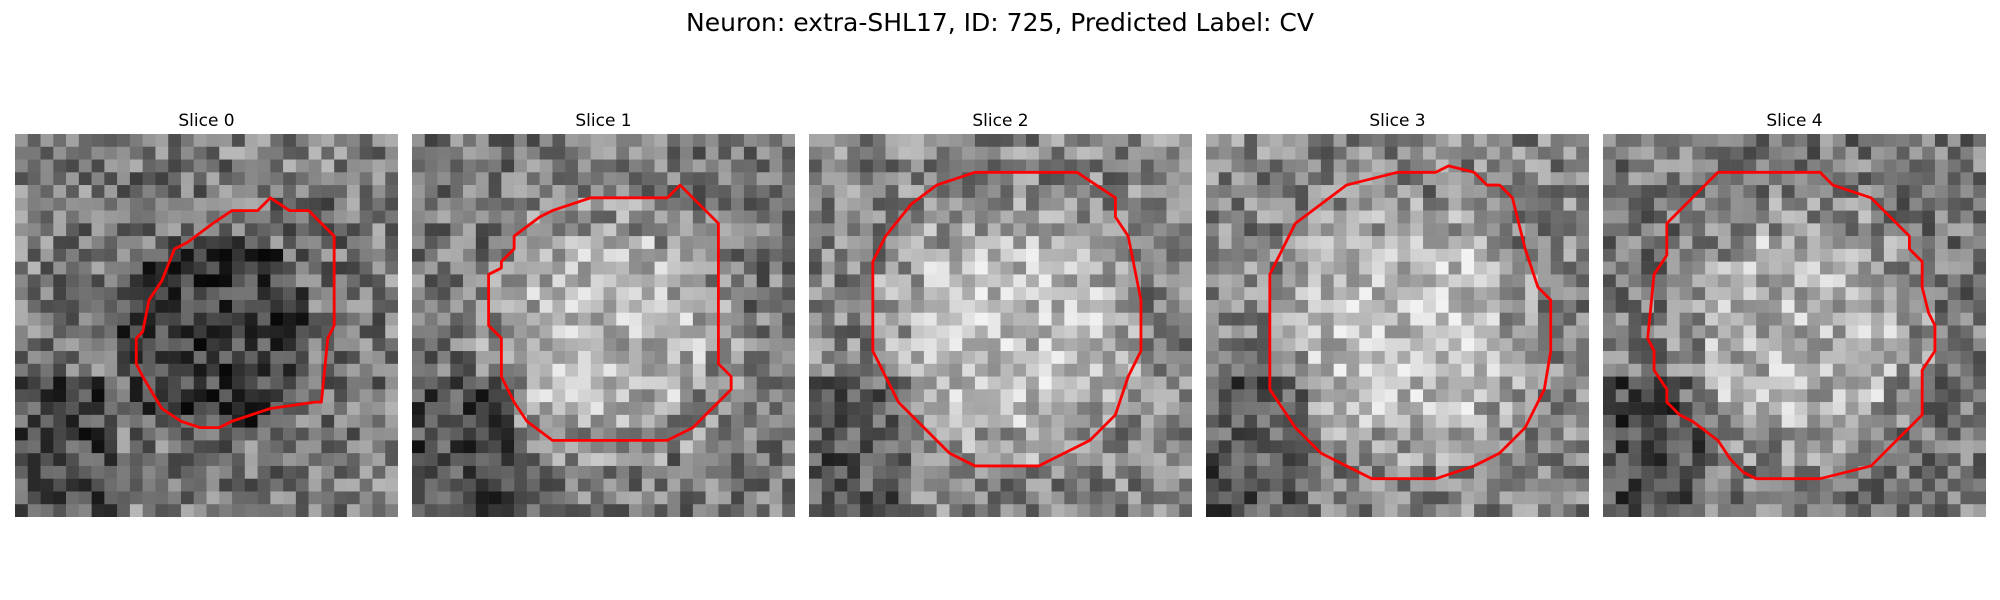 The height and width of the screenshot is (600, 2000). I want to click on slice-title: Slice 4, so click(1794, 121).